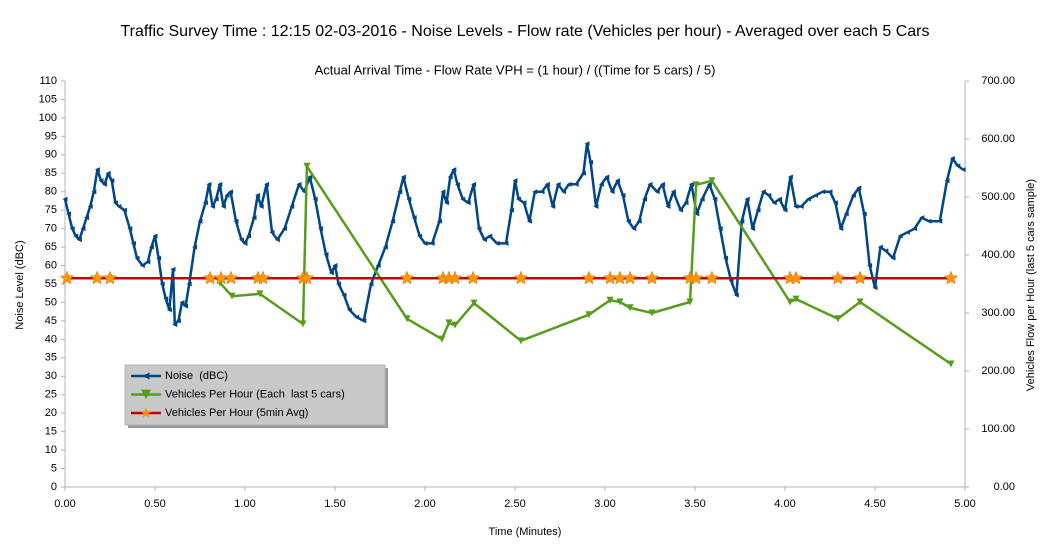 The image size is (1057, 558). What do you see at coordinates (51, 173) in the screenshot?
I see `y-tick-label: 85` at bounding box center [51, 173].